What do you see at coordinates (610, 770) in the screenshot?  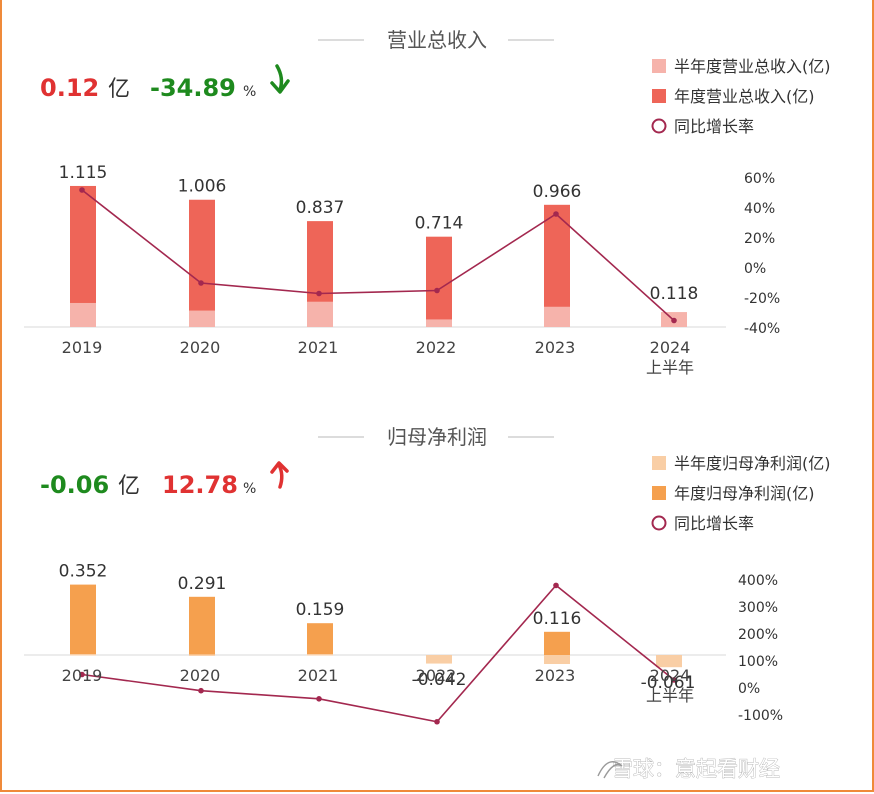 I see `watermark-logo-icon` at bounding box center [610, 770].